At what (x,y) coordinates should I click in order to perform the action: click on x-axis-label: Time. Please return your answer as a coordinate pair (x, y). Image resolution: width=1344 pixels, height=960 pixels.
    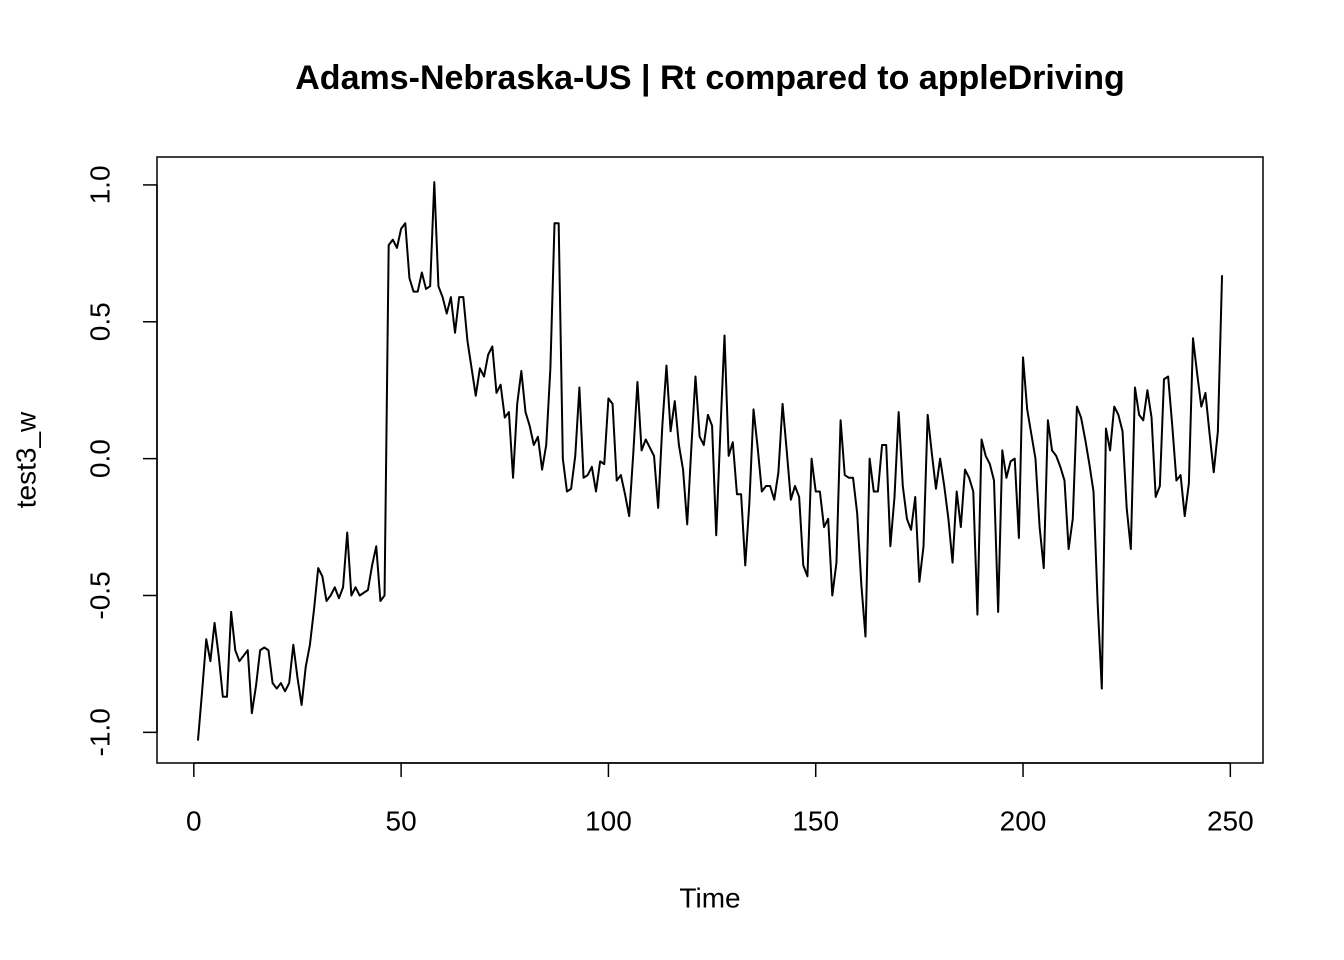
    Looking at the image, I should click on (709, 897).